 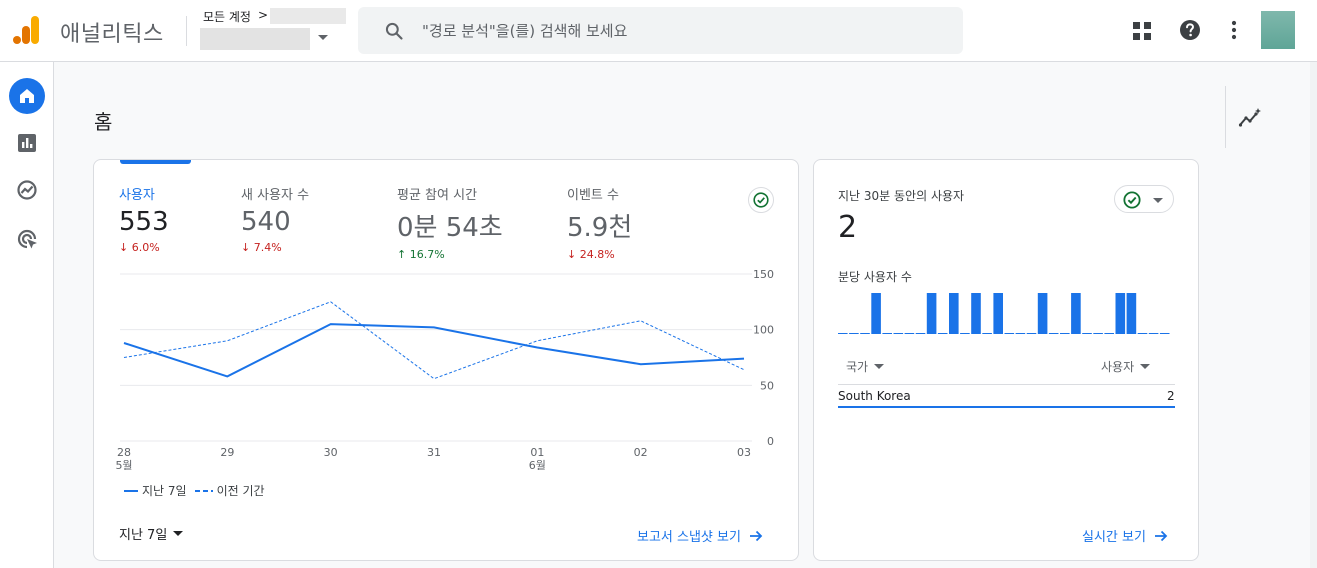 What do you see at coordinates (103, 122) in the screenshot?
I see `page-title: 홈` at bounding box center [103, 122].